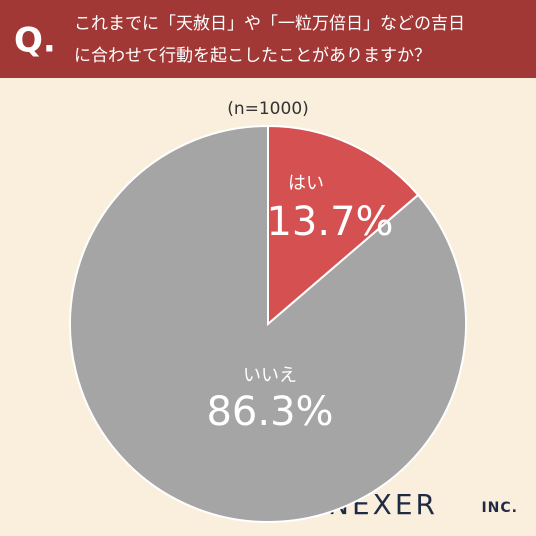 This screenshot has height=536, width=536. Describe the element at coordinates (269, 412) in the screenshot. I see `value-label: 86.3%` at that location.